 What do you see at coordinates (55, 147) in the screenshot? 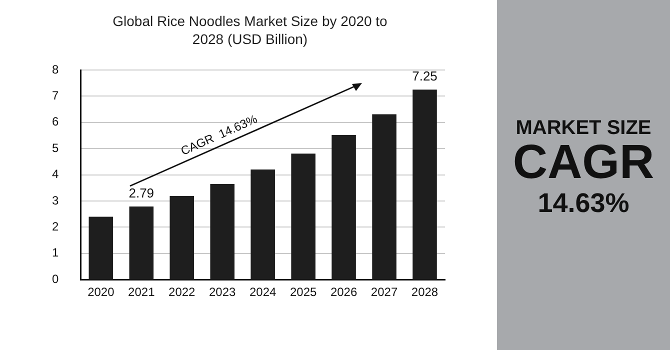
I see `y-tick-label: 5` at bounding box center [55, 147].